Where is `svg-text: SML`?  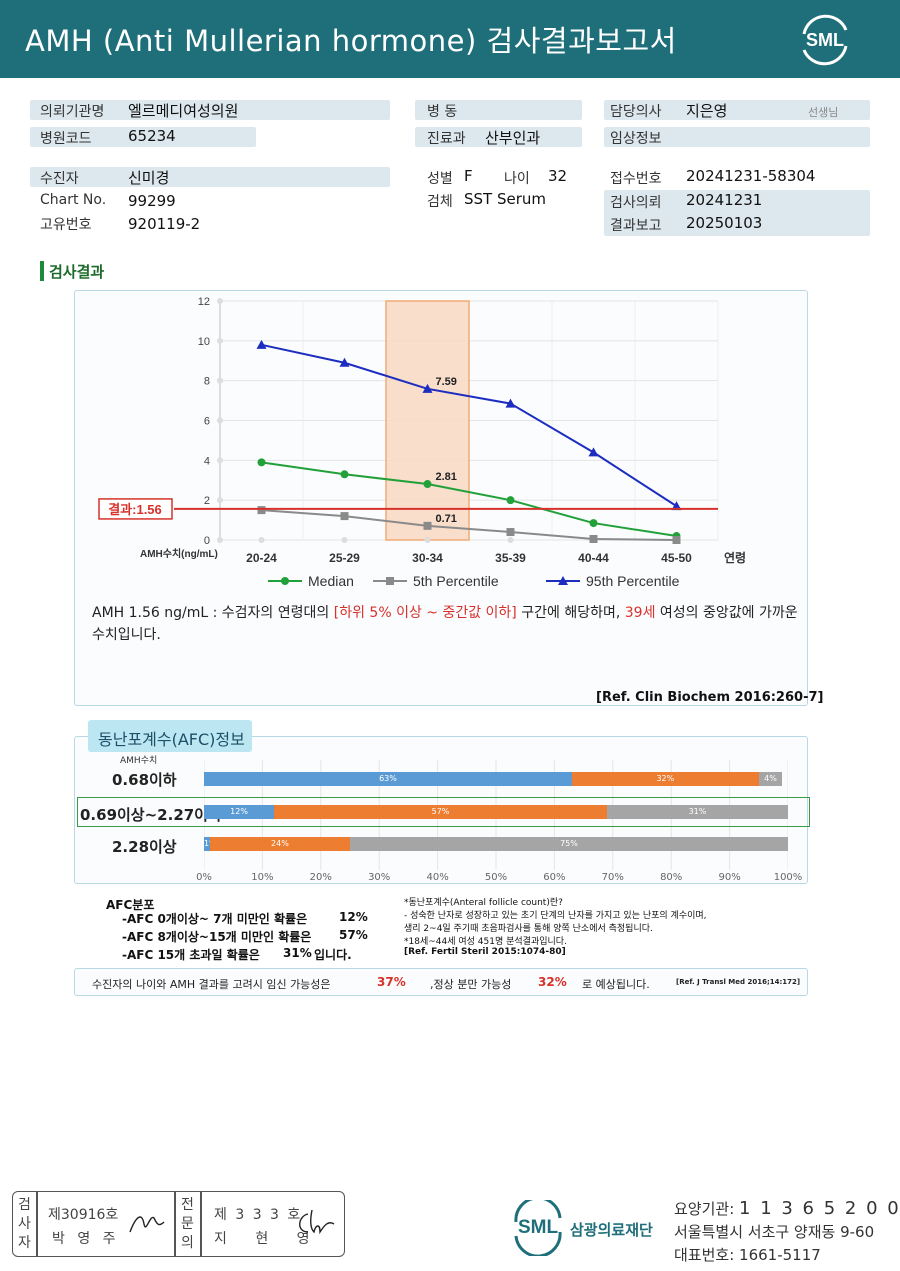
svg-text: SML is located at coordinates (825, 40).